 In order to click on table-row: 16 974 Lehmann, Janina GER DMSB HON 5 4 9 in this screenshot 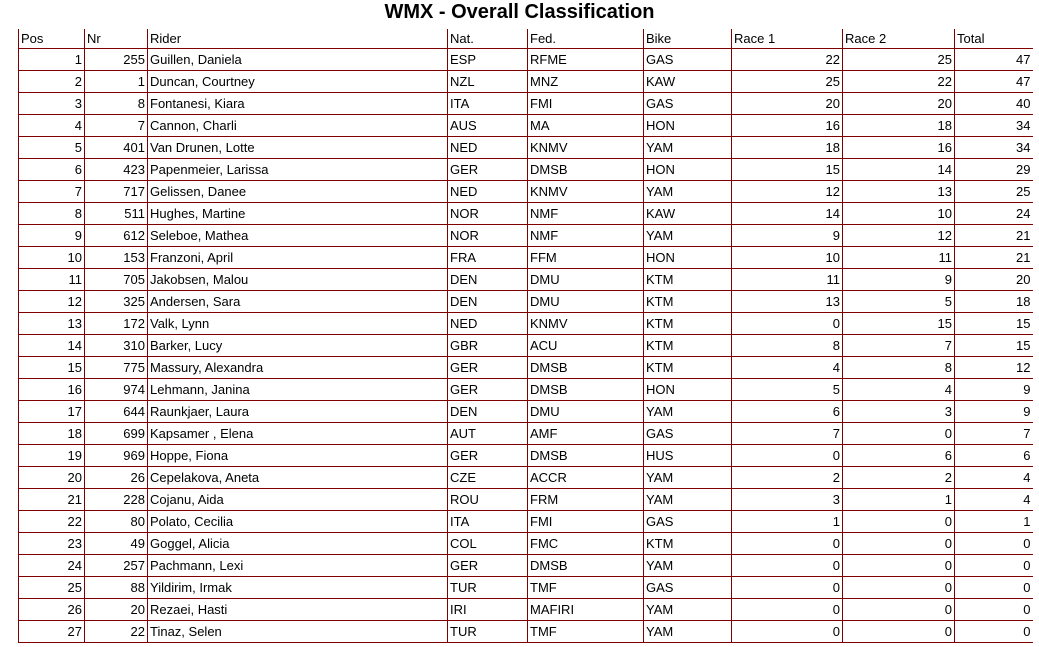, I will do `click(525, 389)`.